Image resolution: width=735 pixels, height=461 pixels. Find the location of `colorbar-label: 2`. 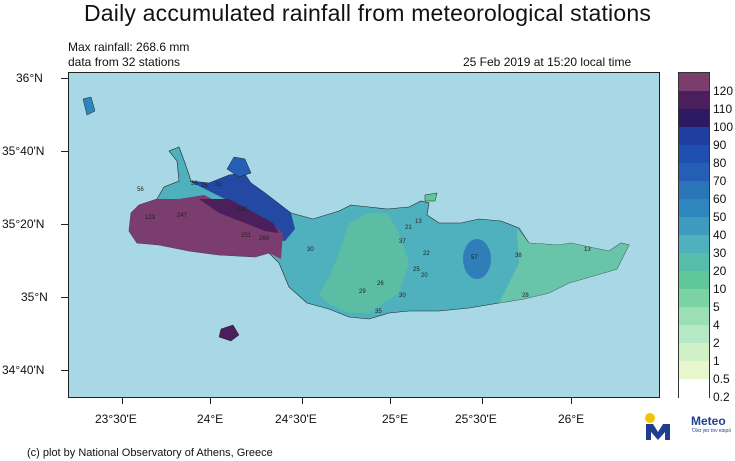

colorbar-label: 2 is located at coordinates (716, 343).